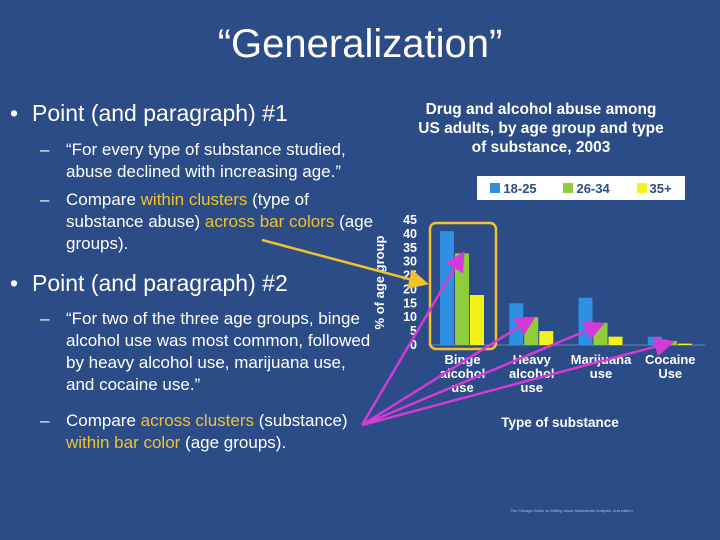  I want to click on bullet-point-2: • Point (and paragraph) #2, so click(149, 283).